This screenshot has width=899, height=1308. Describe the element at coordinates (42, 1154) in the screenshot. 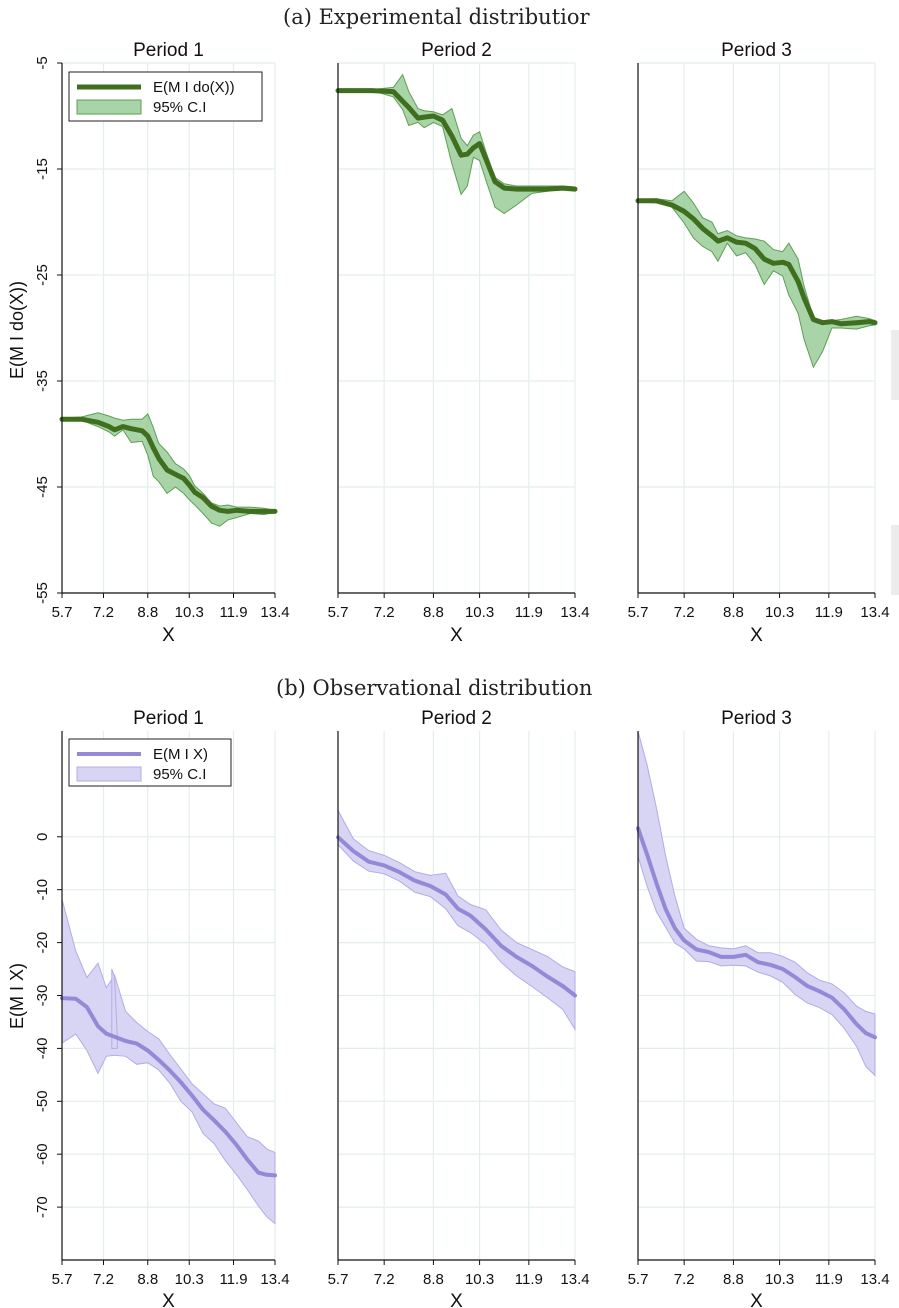

I see `y-tick-label: -60` at that location.